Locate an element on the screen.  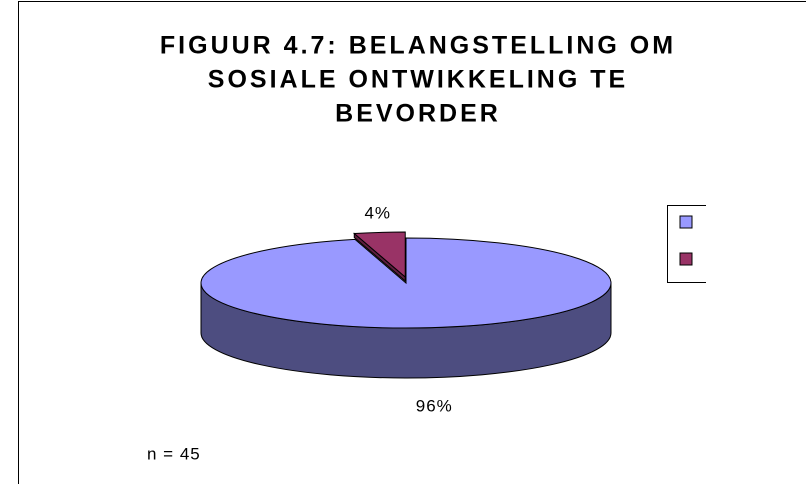
title-line: BEVORDER is located at coordinates (418, 114).